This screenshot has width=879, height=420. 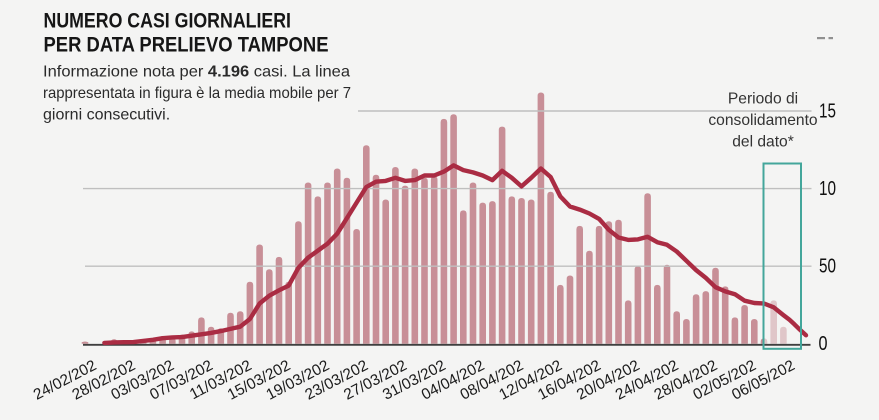 What do you see at coordinates (823, 344) in the screenshot?
I see `svg-text: 0` at bounding box center [823, 344].